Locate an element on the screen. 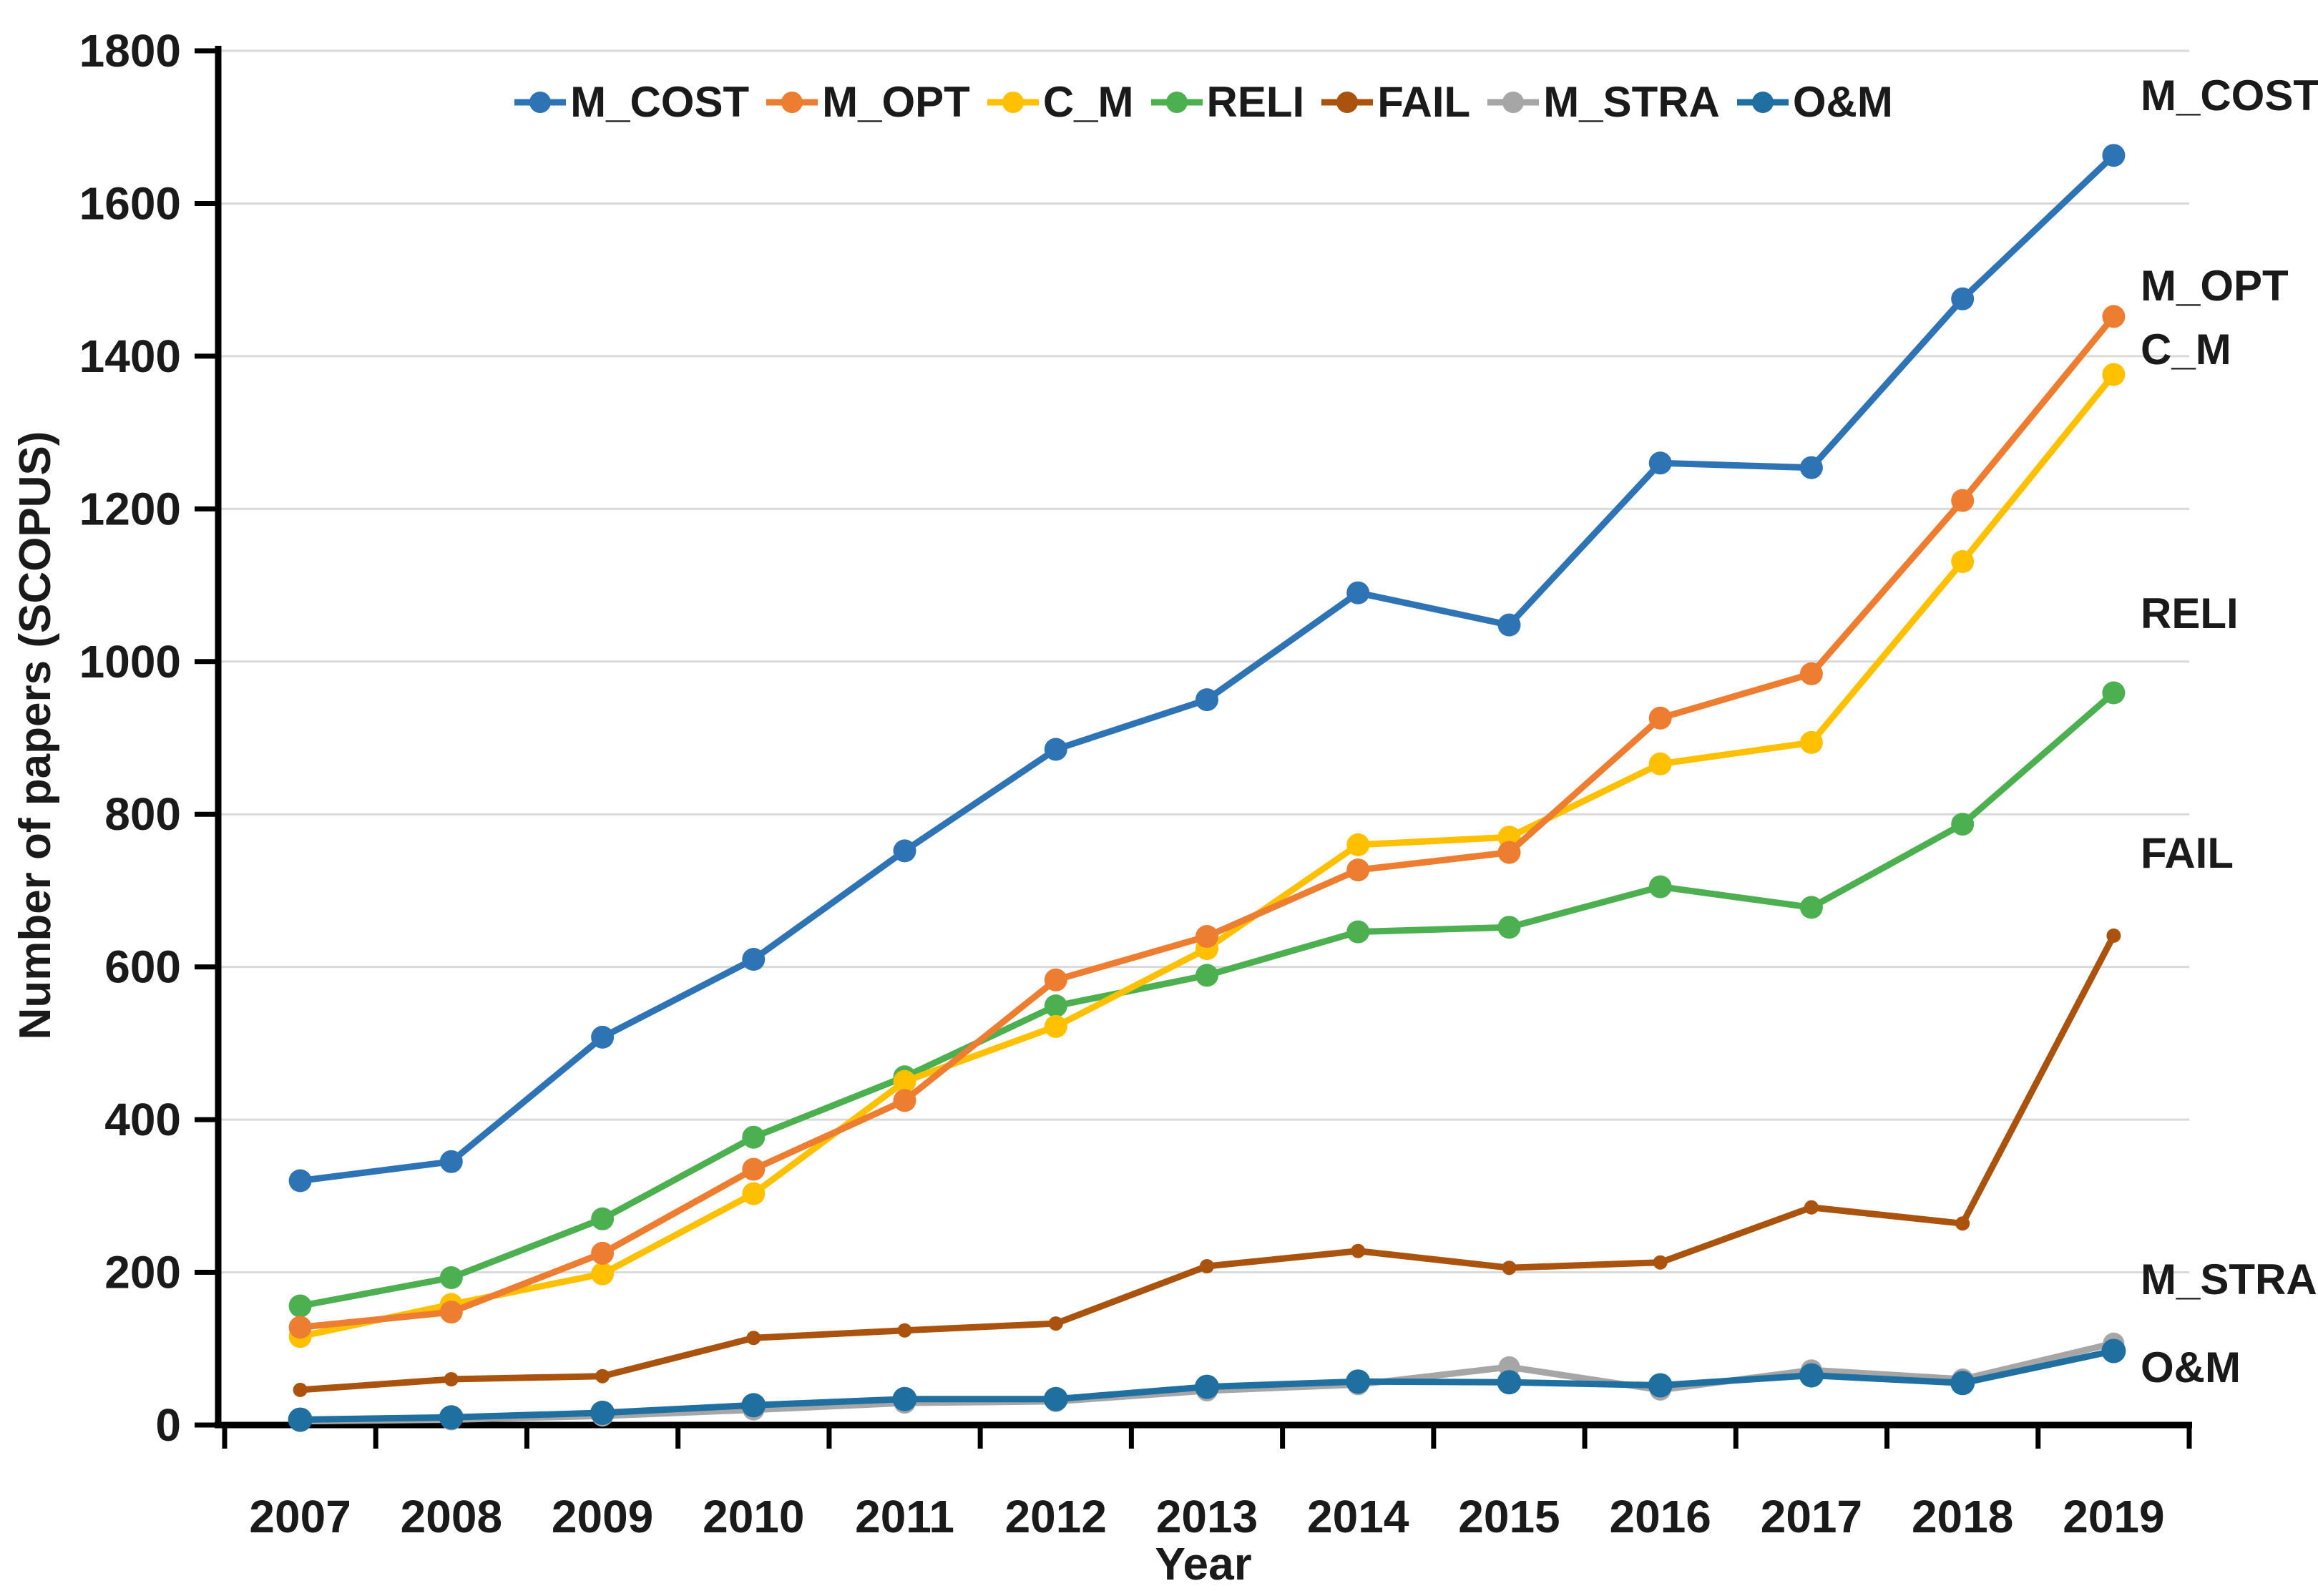 The height and width of the screenshot is (1596, 2318). x-tick-label: 2012 is located at coordinates (1056, 1516).